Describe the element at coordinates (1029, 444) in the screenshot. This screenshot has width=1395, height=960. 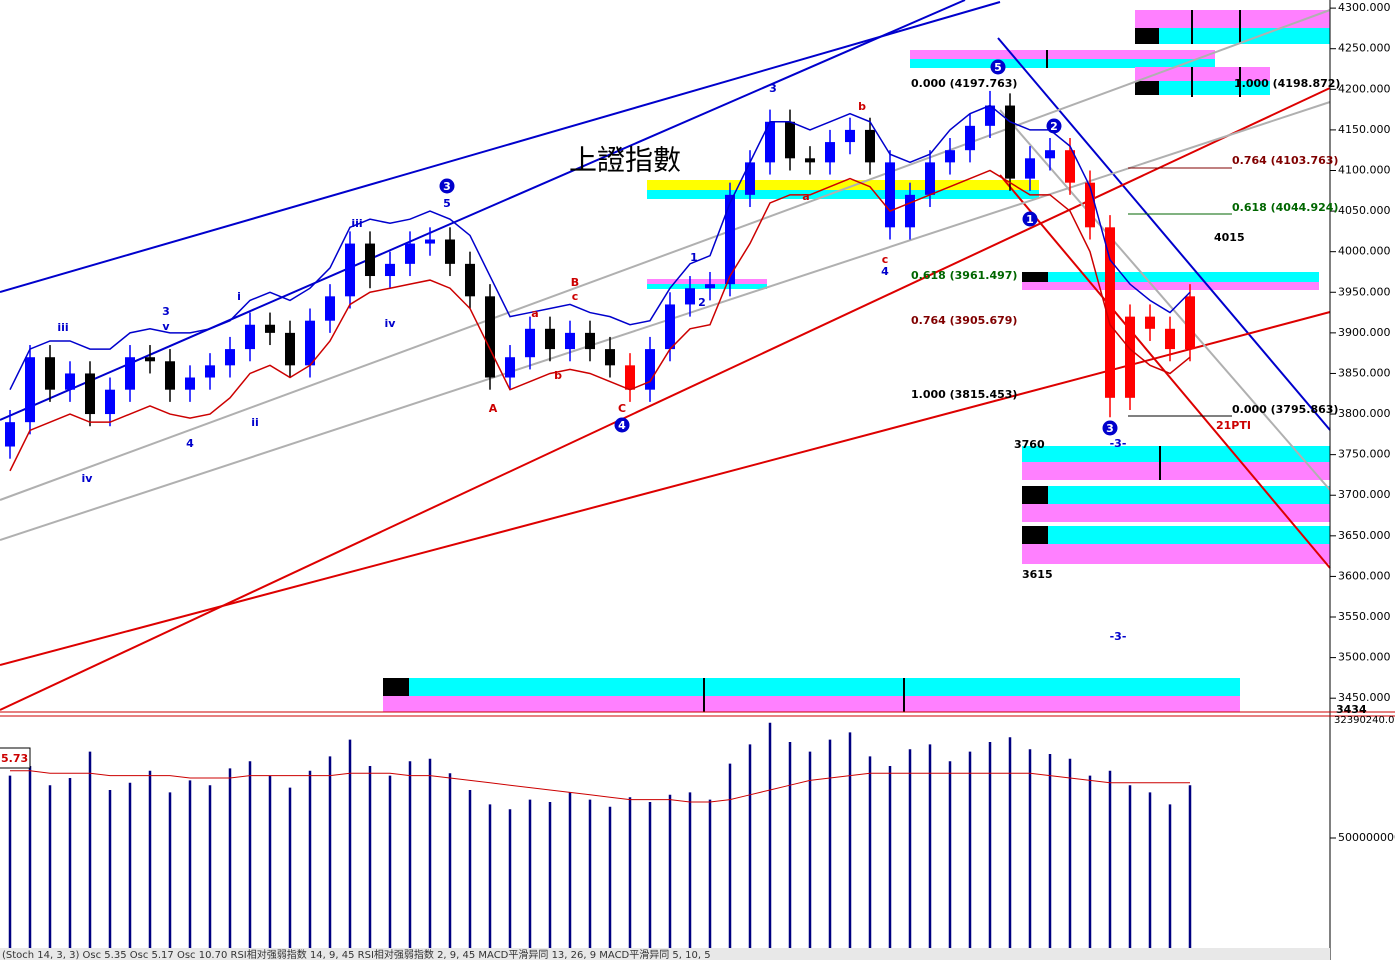
I see `annotation: 3760` at that location.